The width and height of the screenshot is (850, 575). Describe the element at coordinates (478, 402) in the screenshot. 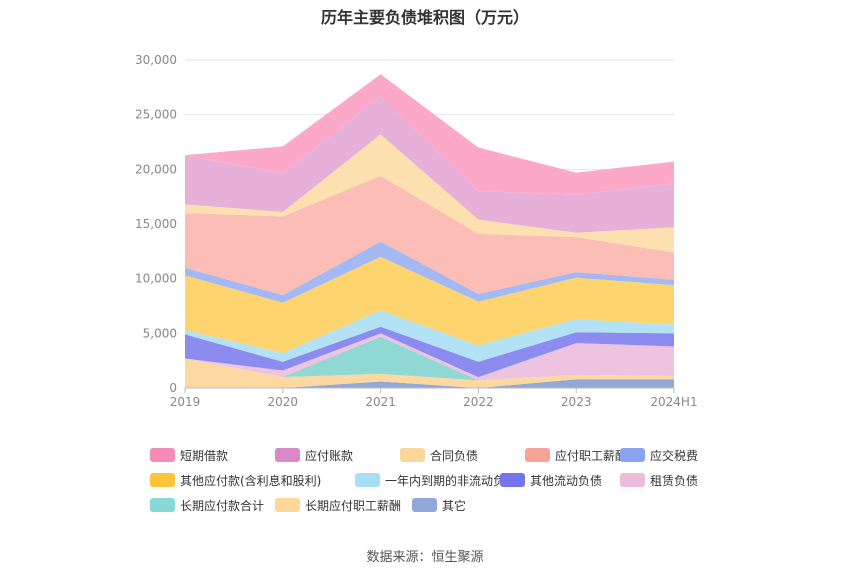

I see `x-tick-label: 2022` at that location.